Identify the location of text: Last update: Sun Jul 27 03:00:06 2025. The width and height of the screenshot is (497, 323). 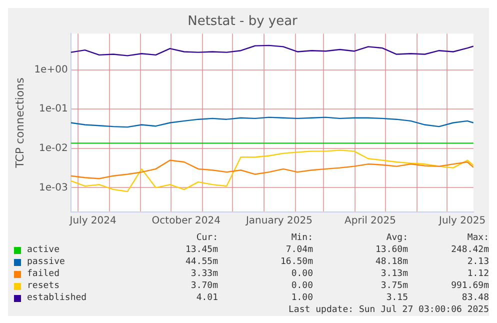
(388, 310).